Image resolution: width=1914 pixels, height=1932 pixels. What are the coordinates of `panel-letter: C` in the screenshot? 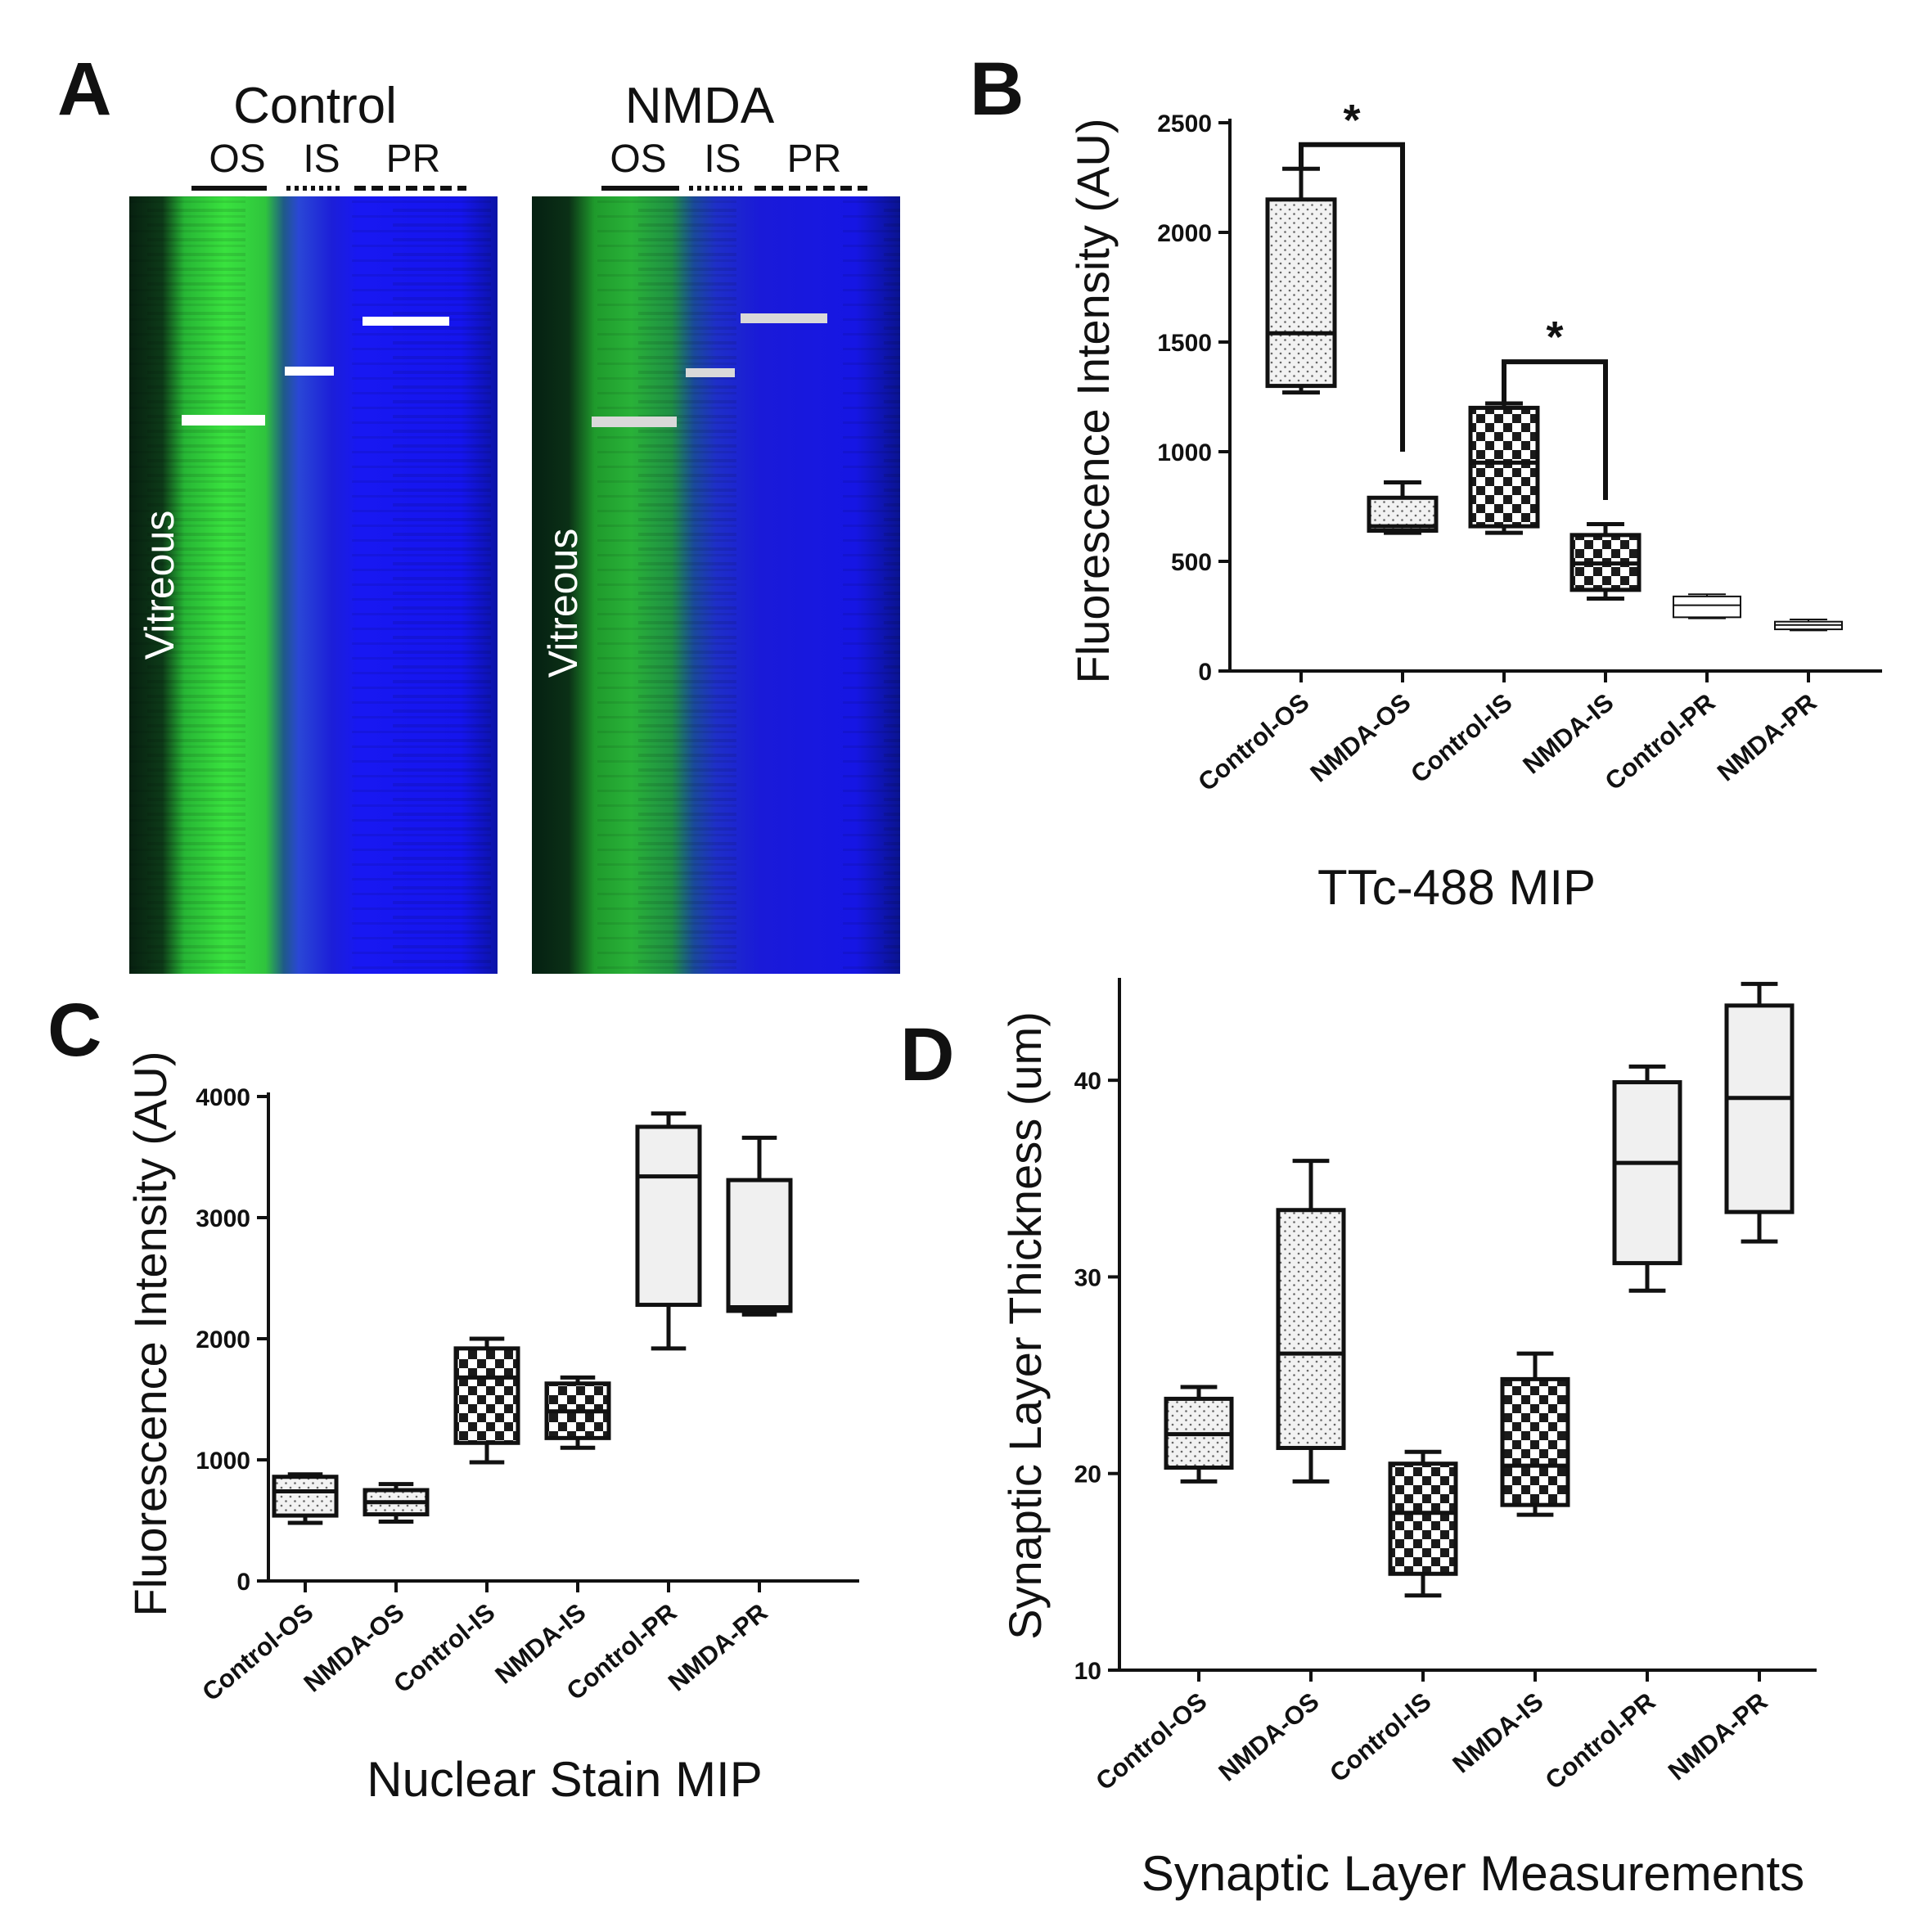 It's located at (74, 1030).